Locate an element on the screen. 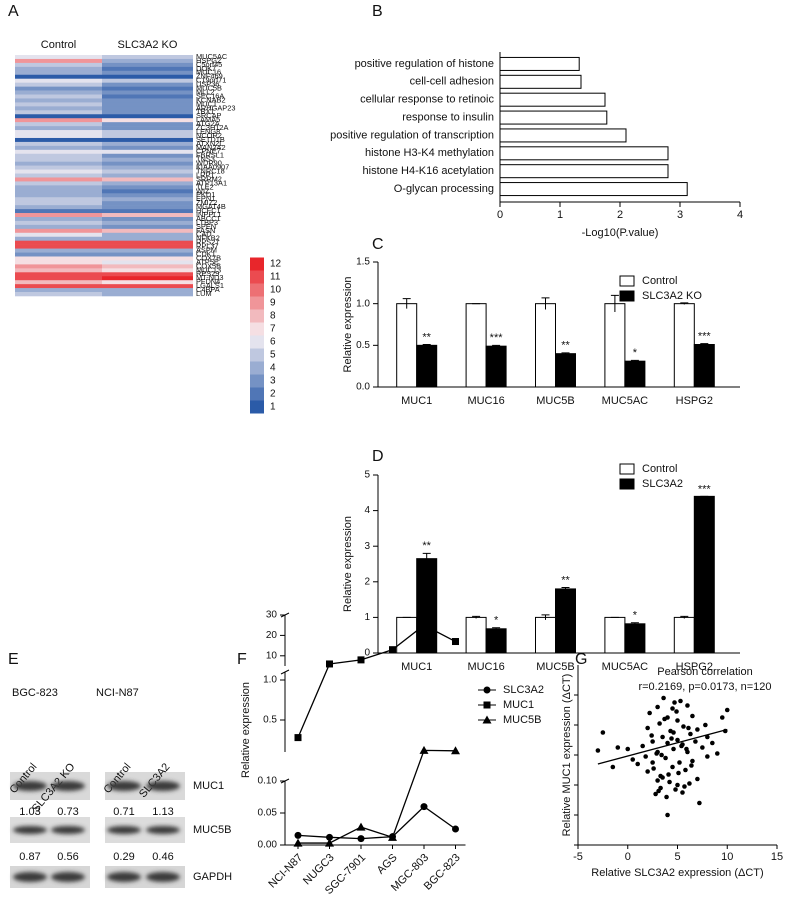 This screenshot has height=897, width=800. row-label: MT-ND3 is located at coordinates (210, 277).